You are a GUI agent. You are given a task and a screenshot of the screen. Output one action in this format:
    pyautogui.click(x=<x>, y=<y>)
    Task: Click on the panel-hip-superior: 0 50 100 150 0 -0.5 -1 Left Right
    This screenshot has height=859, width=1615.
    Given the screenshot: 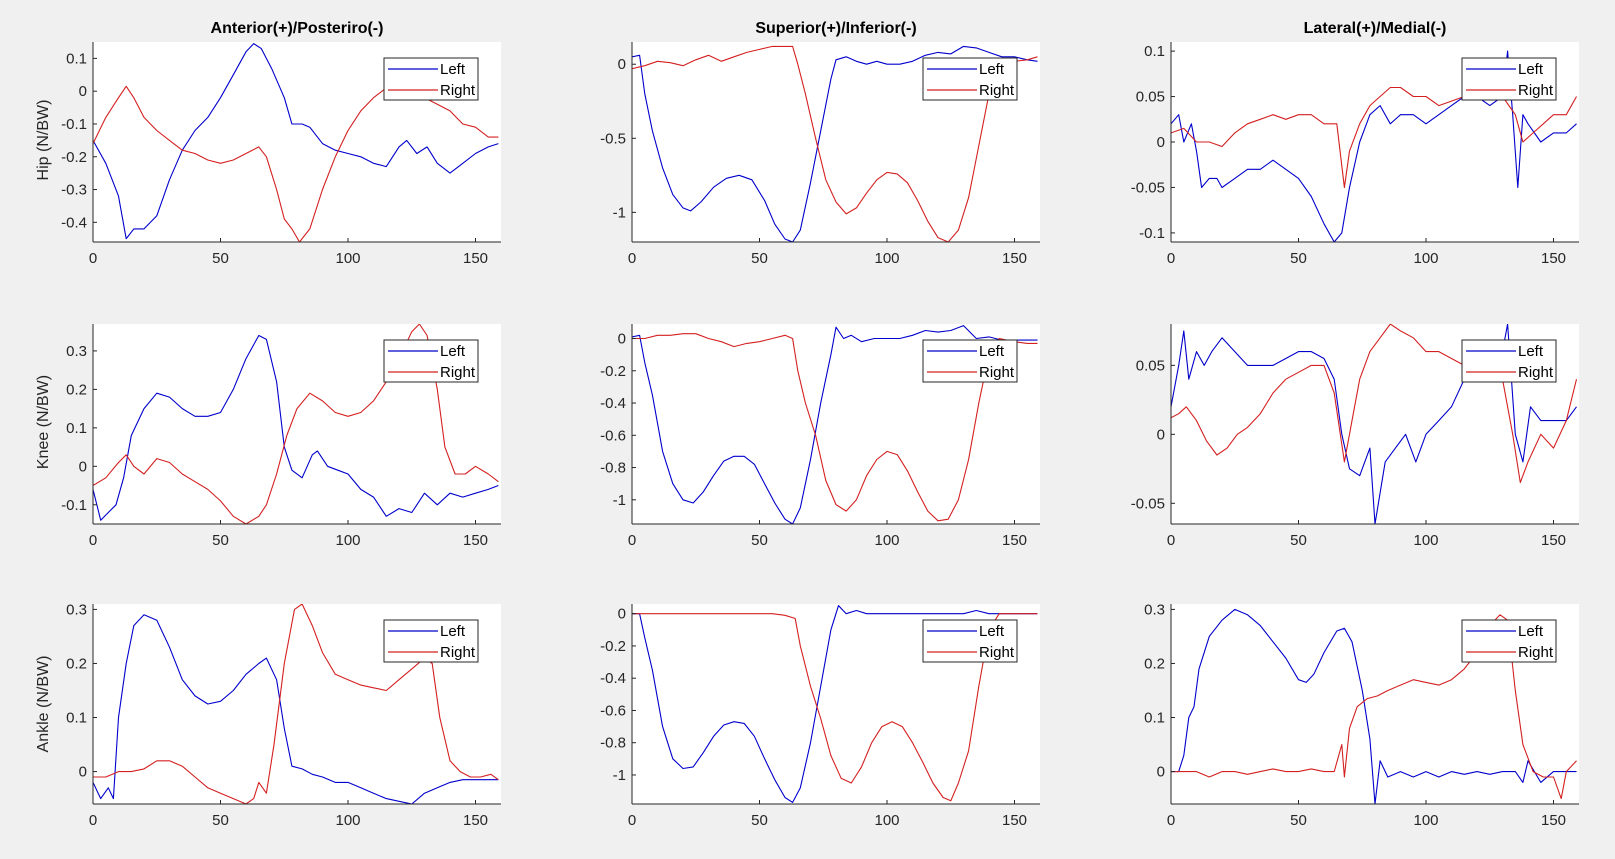 What is the action you would take?
    pyautogui.click(x=820, y=154)
    